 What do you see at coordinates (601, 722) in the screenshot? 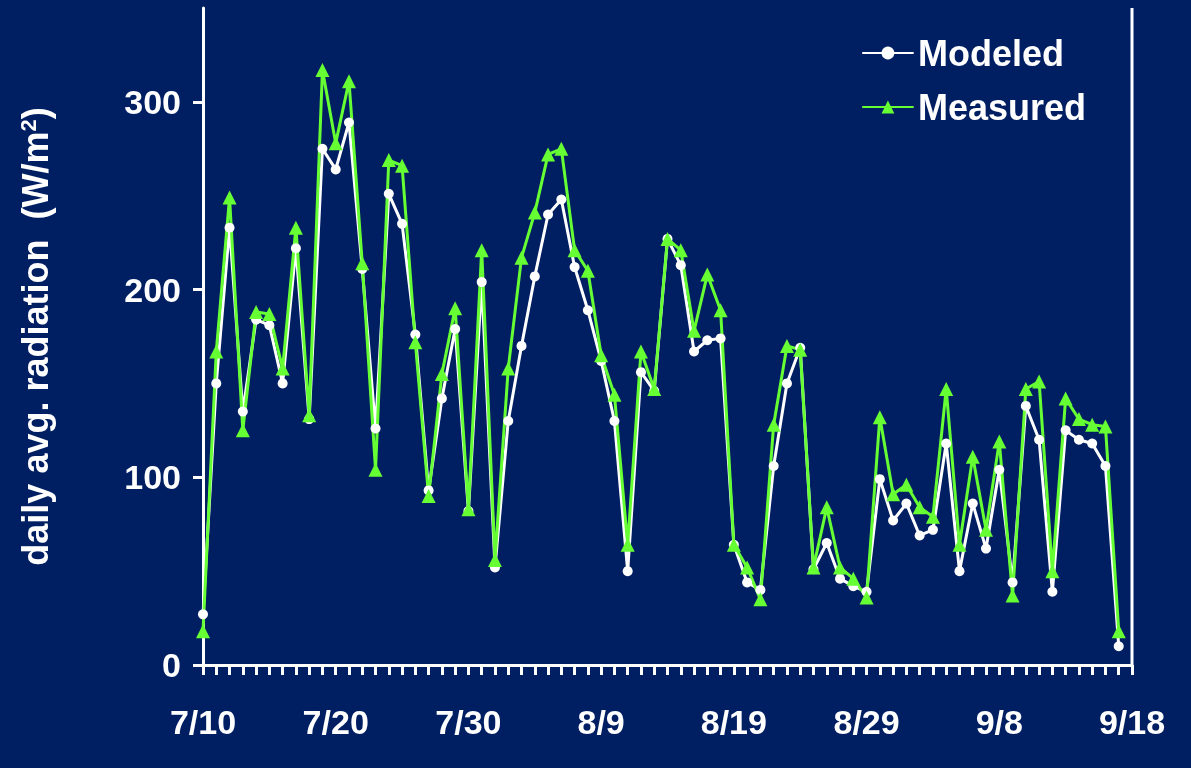
I see `x-tick-label: 8/9` at bounding box center [601, 722].